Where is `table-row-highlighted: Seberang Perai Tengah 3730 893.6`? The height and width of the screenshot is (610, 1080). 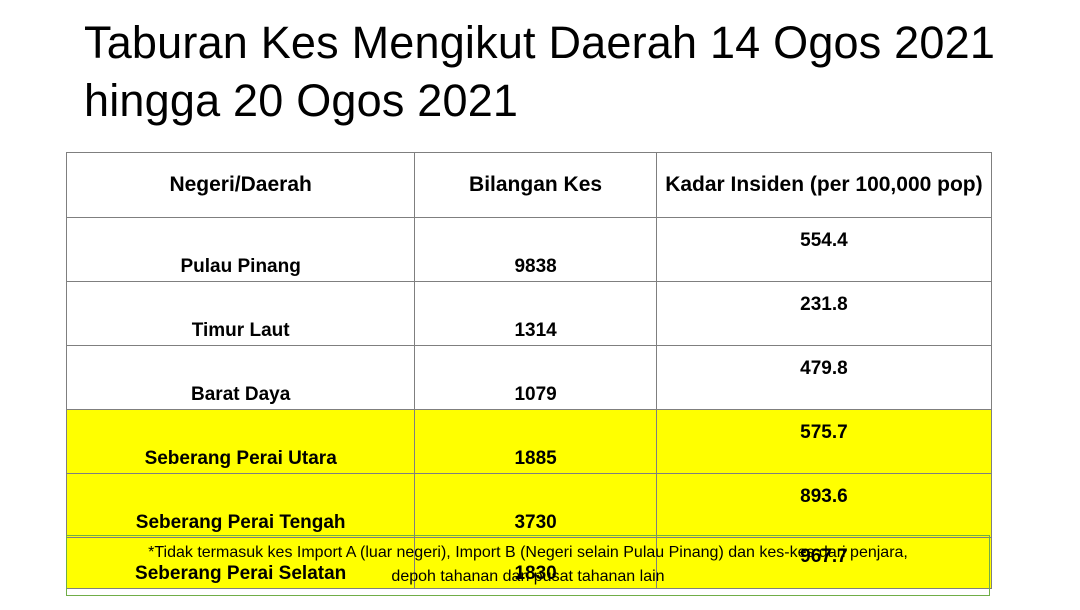
table-row-highlighted: Seberang Perai Tengah 3730 893.6 is located at coordinates (529, 505).